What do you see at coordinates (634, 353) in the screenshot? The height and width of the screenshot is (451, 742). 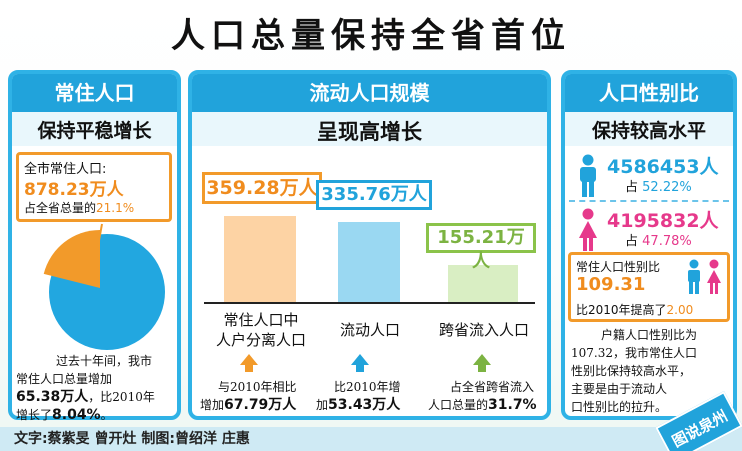 I see `sex-note-line-2: 107.32，我市常住人口` at bounding box center [634, 353].